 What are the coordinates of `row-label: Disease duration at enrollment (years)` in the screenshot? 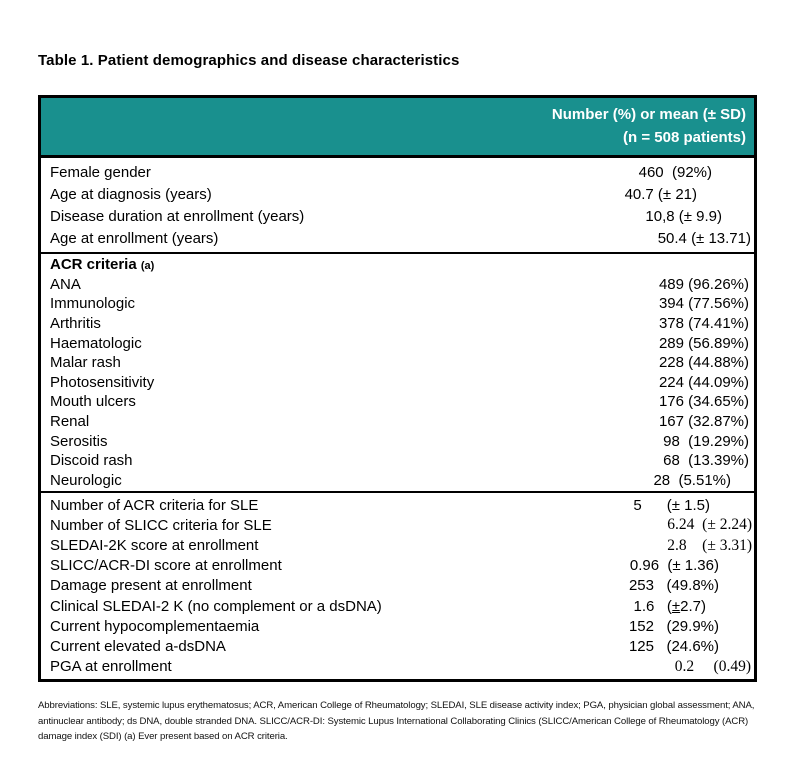 It's located at (177, 216).